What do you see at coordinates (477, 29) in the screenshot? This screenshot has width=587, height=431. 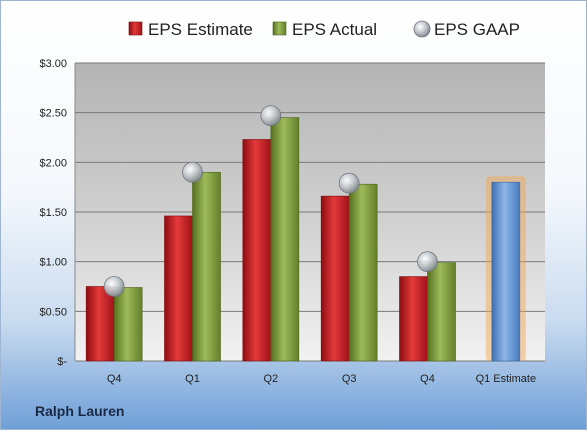 I see `legend-label: EPS GAAP` at bounding box center [477, 29].